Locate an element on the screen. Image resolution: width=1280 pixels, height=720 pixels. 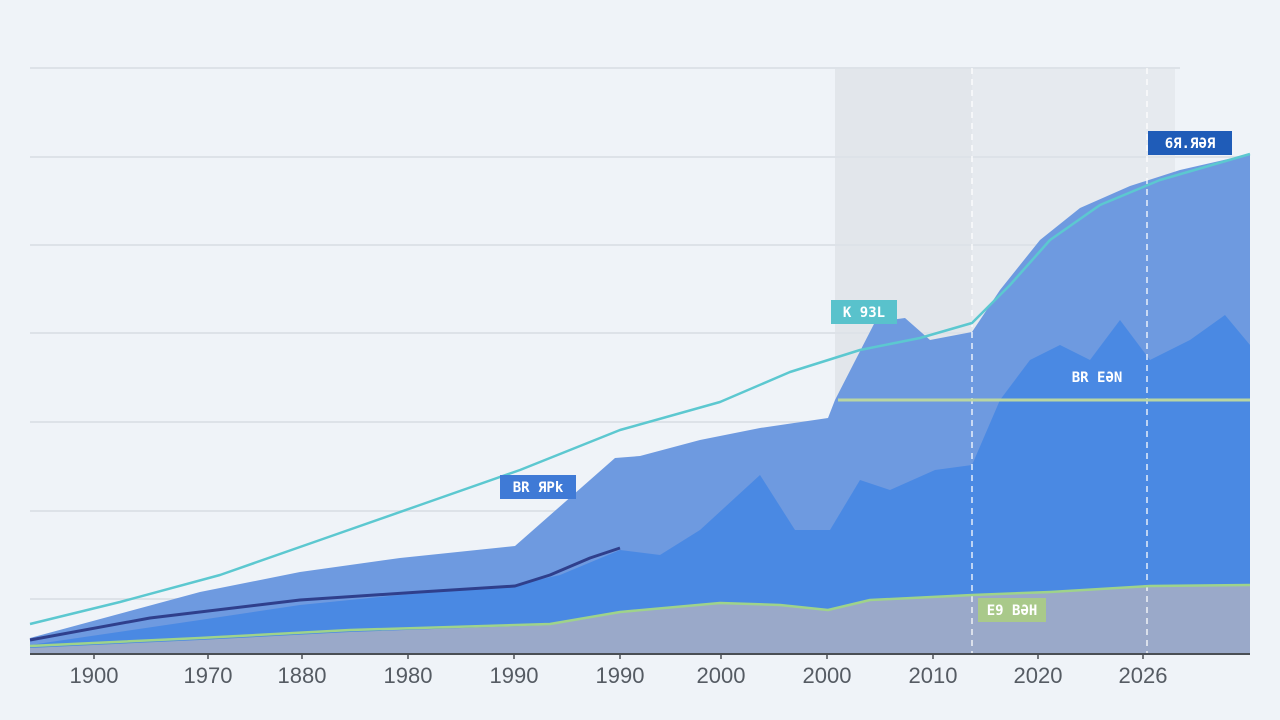
x-tick-label: 2026 is located at coordinates (1143, 675).